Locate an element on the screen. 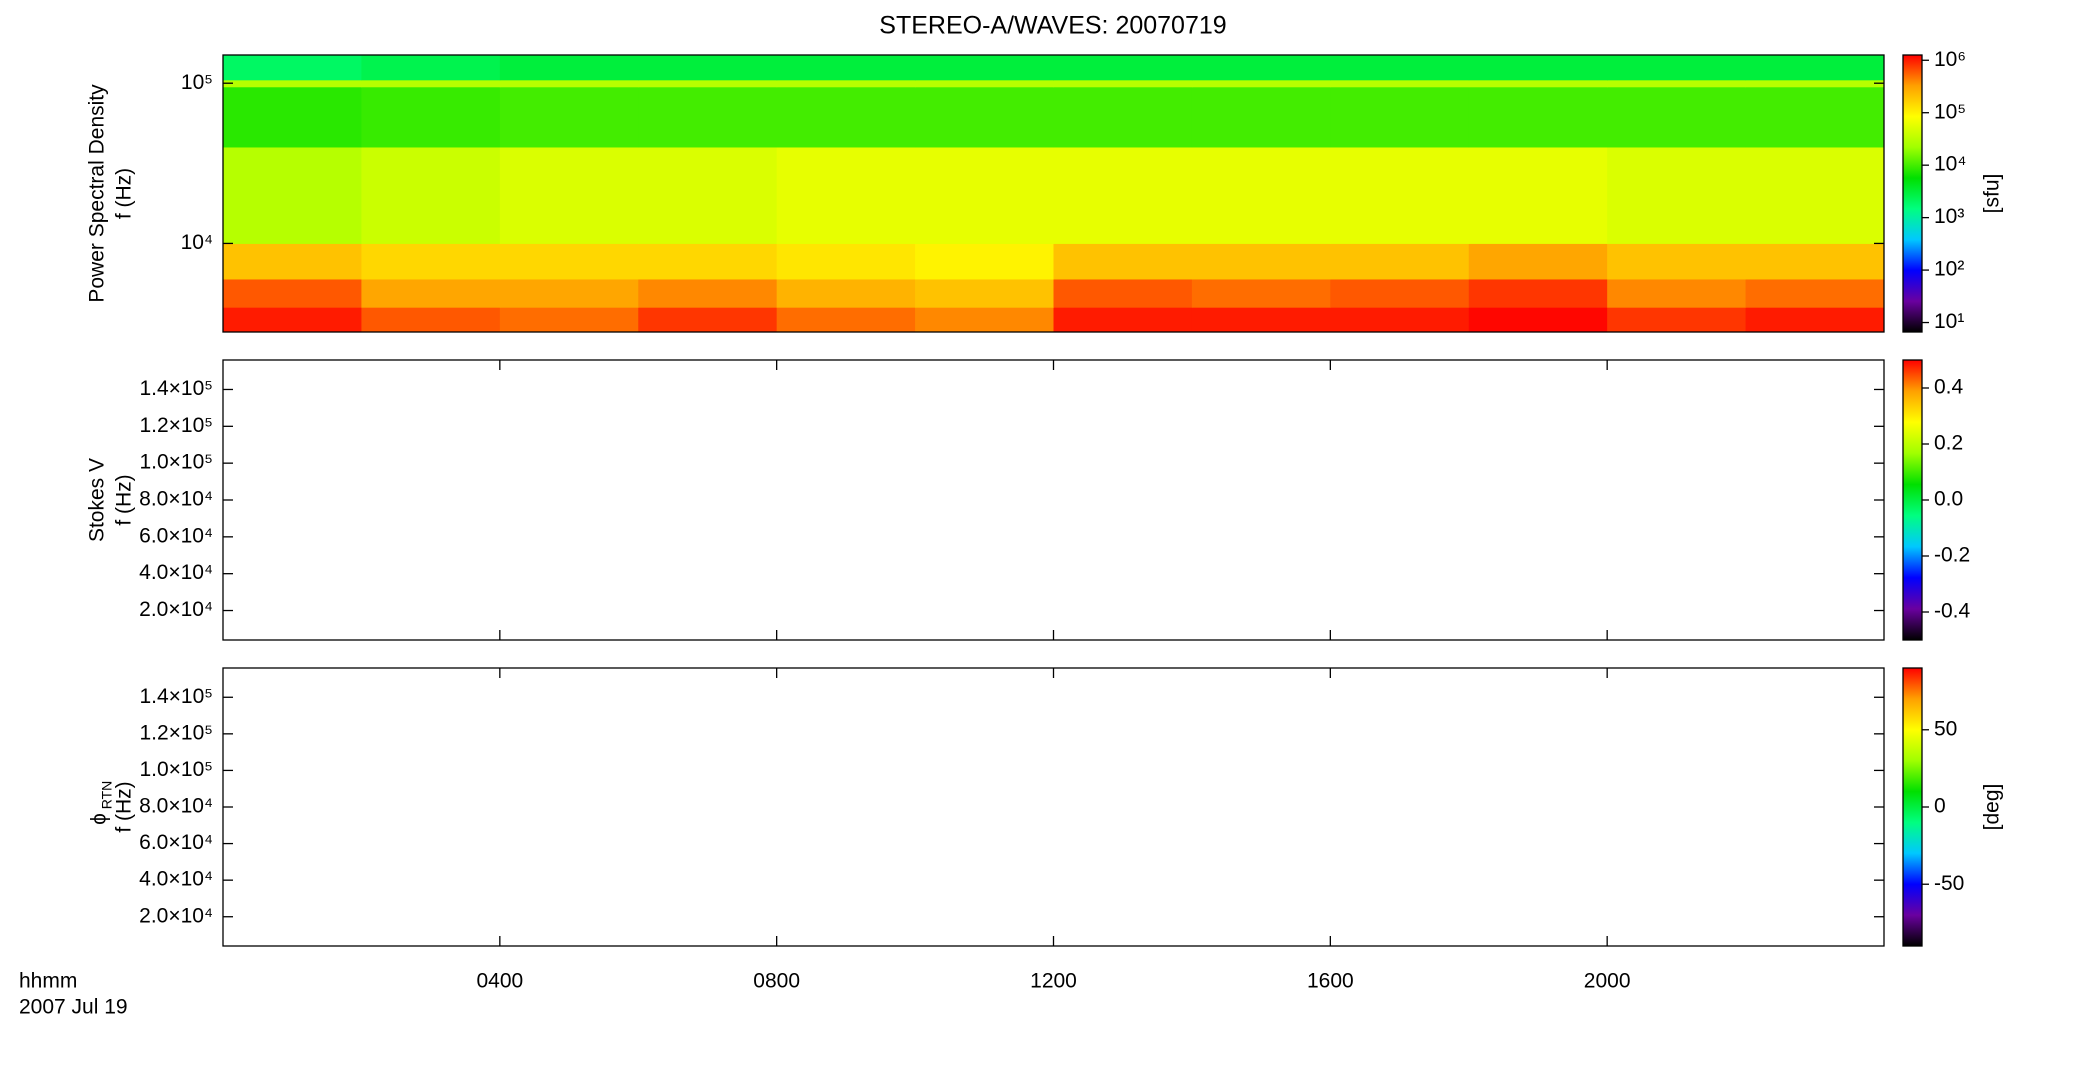  colorbar-label: [sfu] is located at coordinates (1992, 194).